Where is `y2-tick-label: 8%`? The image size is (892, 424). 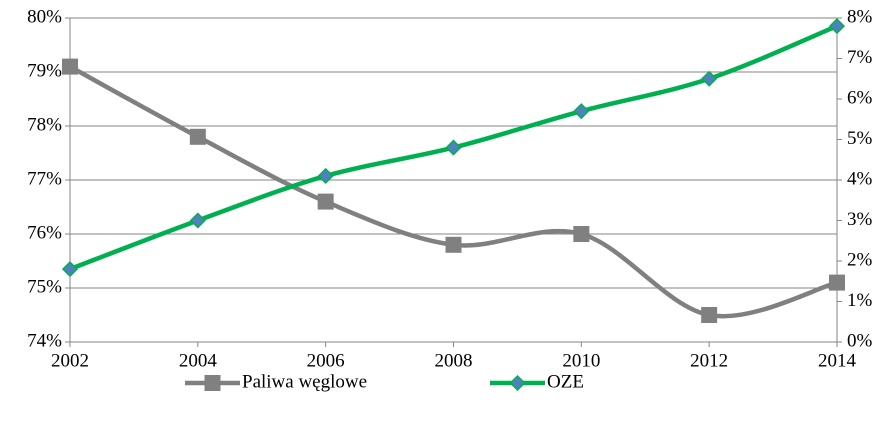 y2-tick-label: 8% is located at coordinates (860, 16).